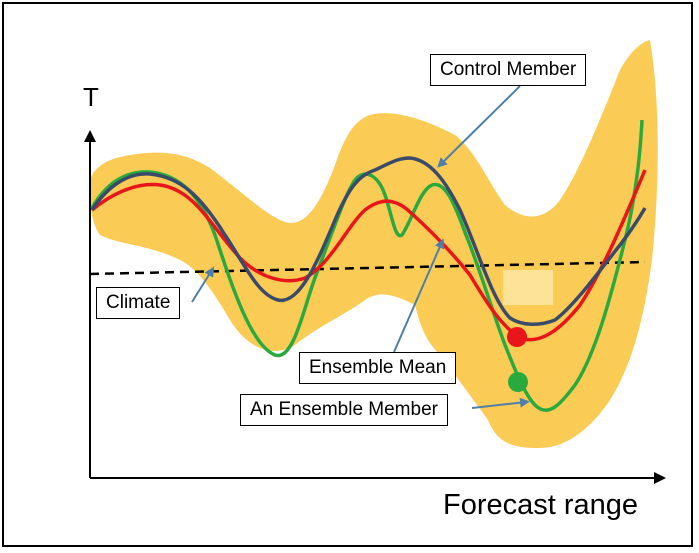 This screenshot has width=699, height=553. What do you see at coordinates (344, 410) in the screenshot?
I see `ensemble-member-label: An Ensemble Member` at bounding box center [344, 410].